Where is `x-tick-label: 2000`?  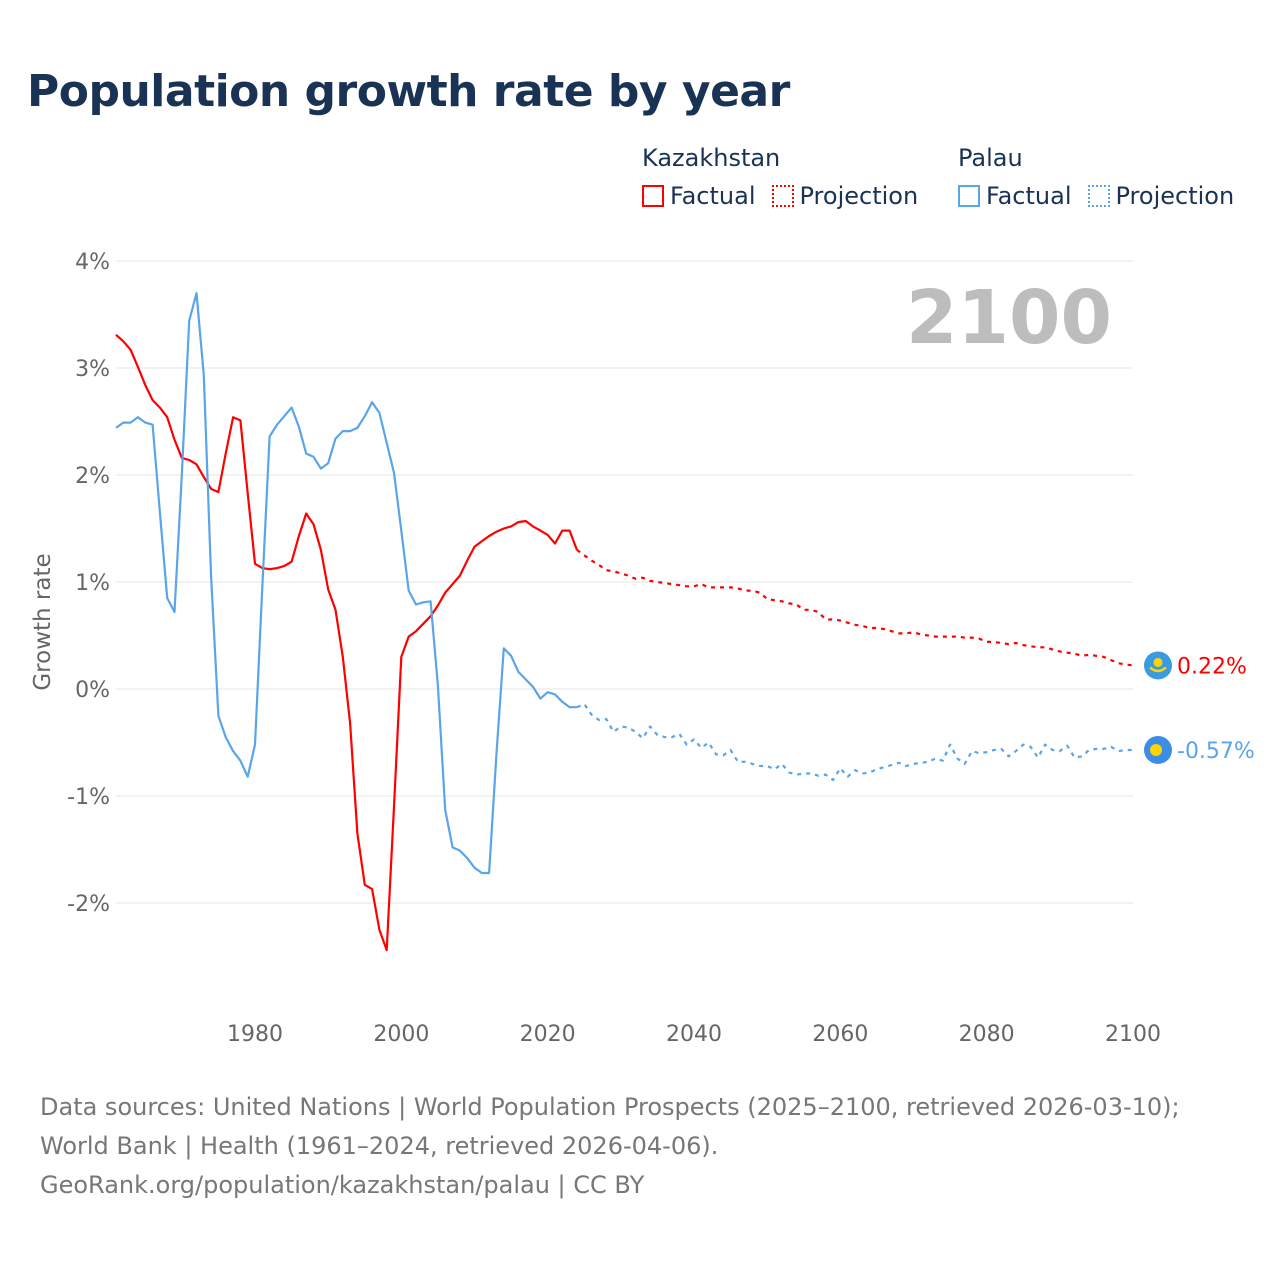
x-tick-label: 2000 is located at coordinates (401, 1034).